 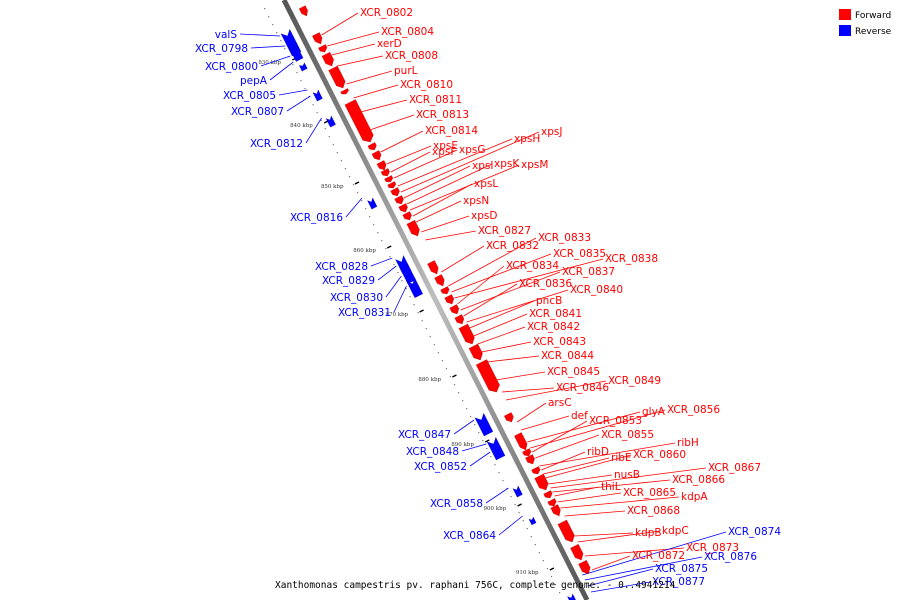 I want to click on gene-label: XCR_0848, so click(x=432, y=452).